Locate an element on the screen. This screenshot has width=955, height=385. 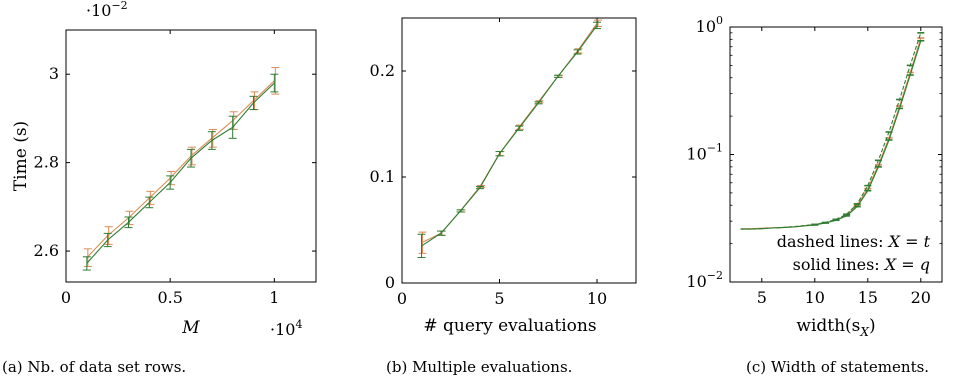
x-axis-label-b: # query evaluations is located at coordinates (509, 326).